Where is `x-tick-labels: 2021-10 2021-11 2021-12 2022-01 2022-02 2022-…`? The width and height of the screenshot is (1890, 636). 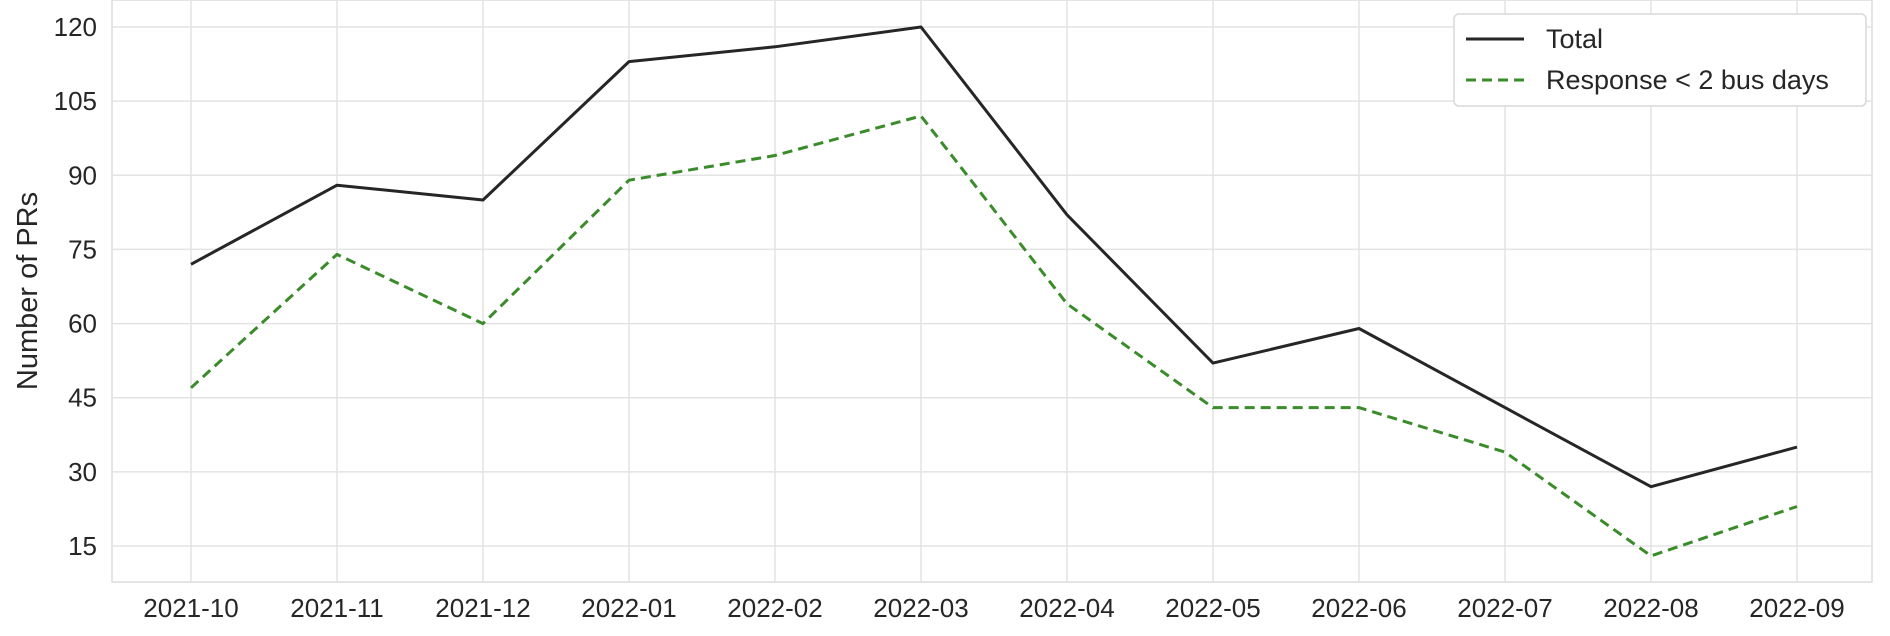
x-tick-labels: 2021-10 2021-11 2021-12 2022-01 2022-02 2022-… is located at coordinates (993, 608).